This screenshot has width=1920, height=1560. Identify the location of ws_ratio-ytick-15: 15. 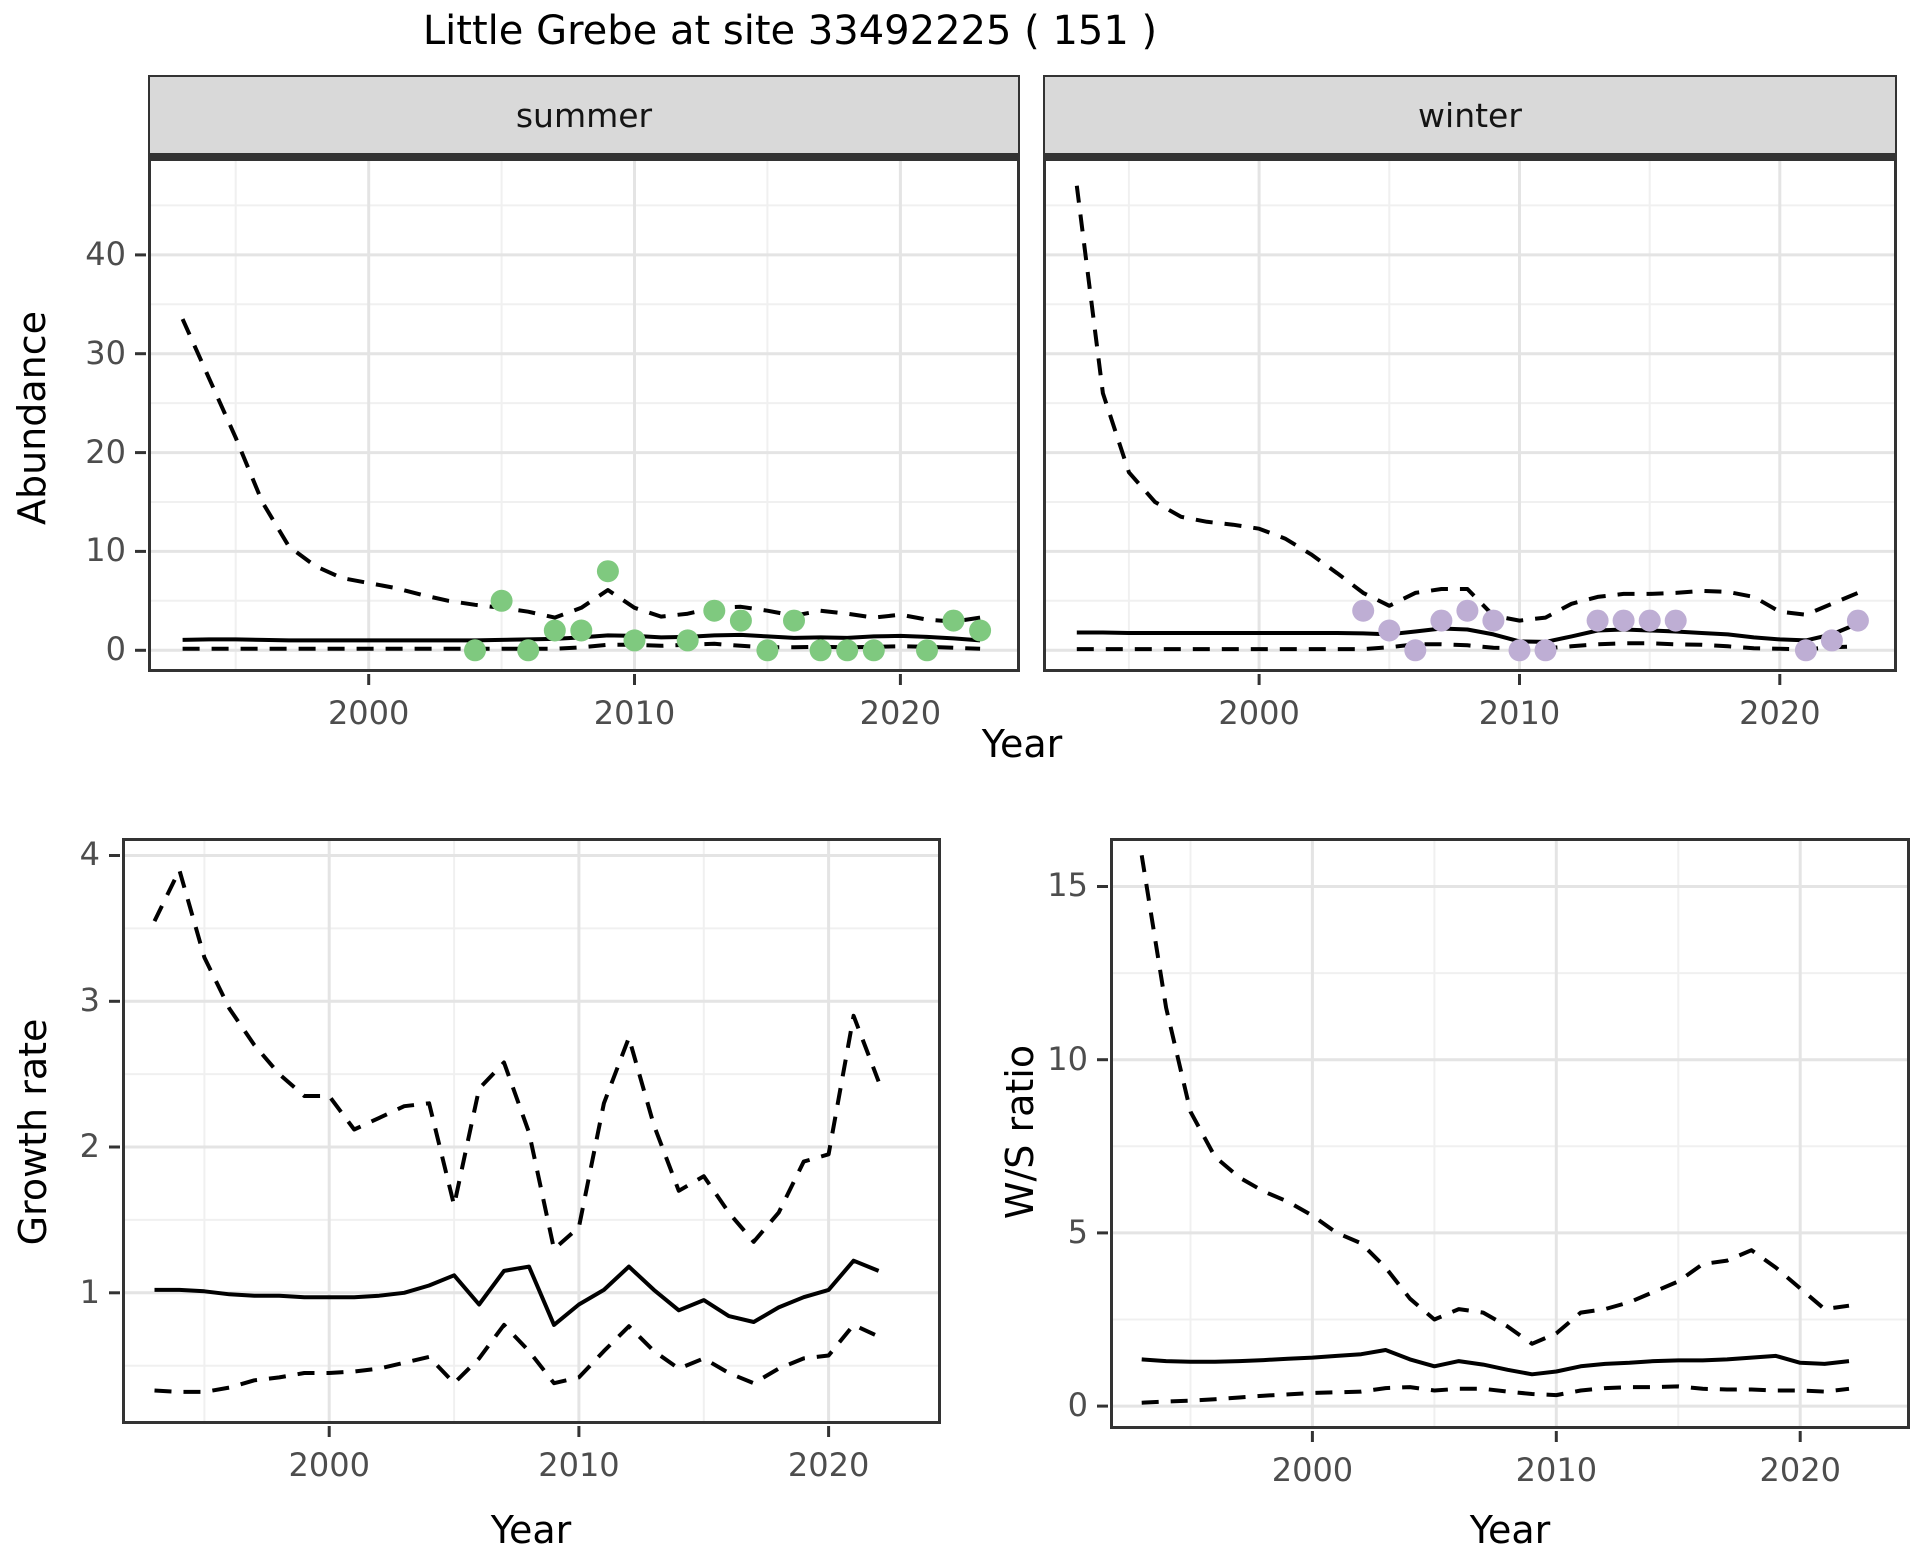
(1067, 885).